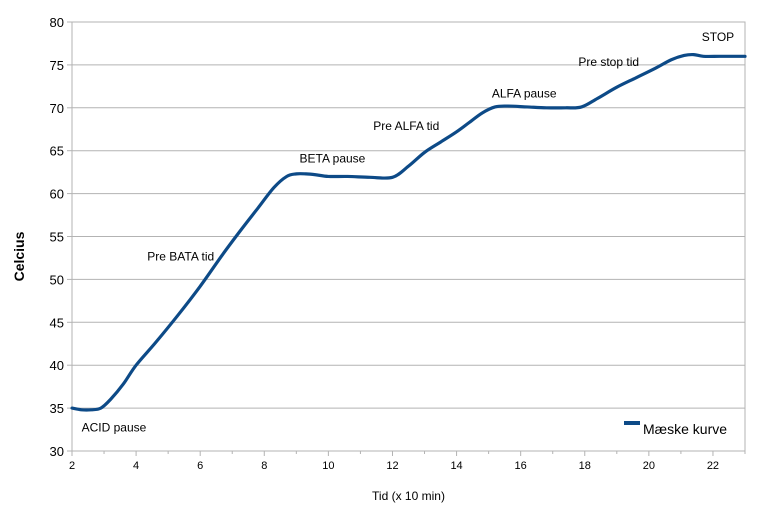  I want to click on annotation-label: Pre ALFA tid, so click(406, 126).